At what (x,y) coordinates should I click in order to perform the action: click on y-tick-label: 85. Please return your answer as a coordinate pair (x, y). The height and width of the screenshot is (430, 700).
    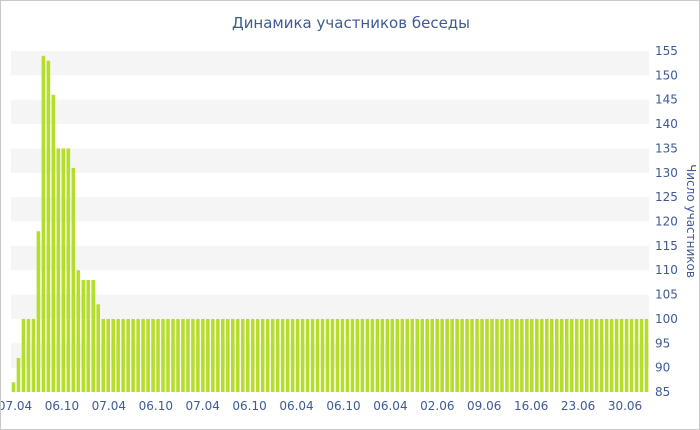
    Looking at the image, I should click on (662, 392).